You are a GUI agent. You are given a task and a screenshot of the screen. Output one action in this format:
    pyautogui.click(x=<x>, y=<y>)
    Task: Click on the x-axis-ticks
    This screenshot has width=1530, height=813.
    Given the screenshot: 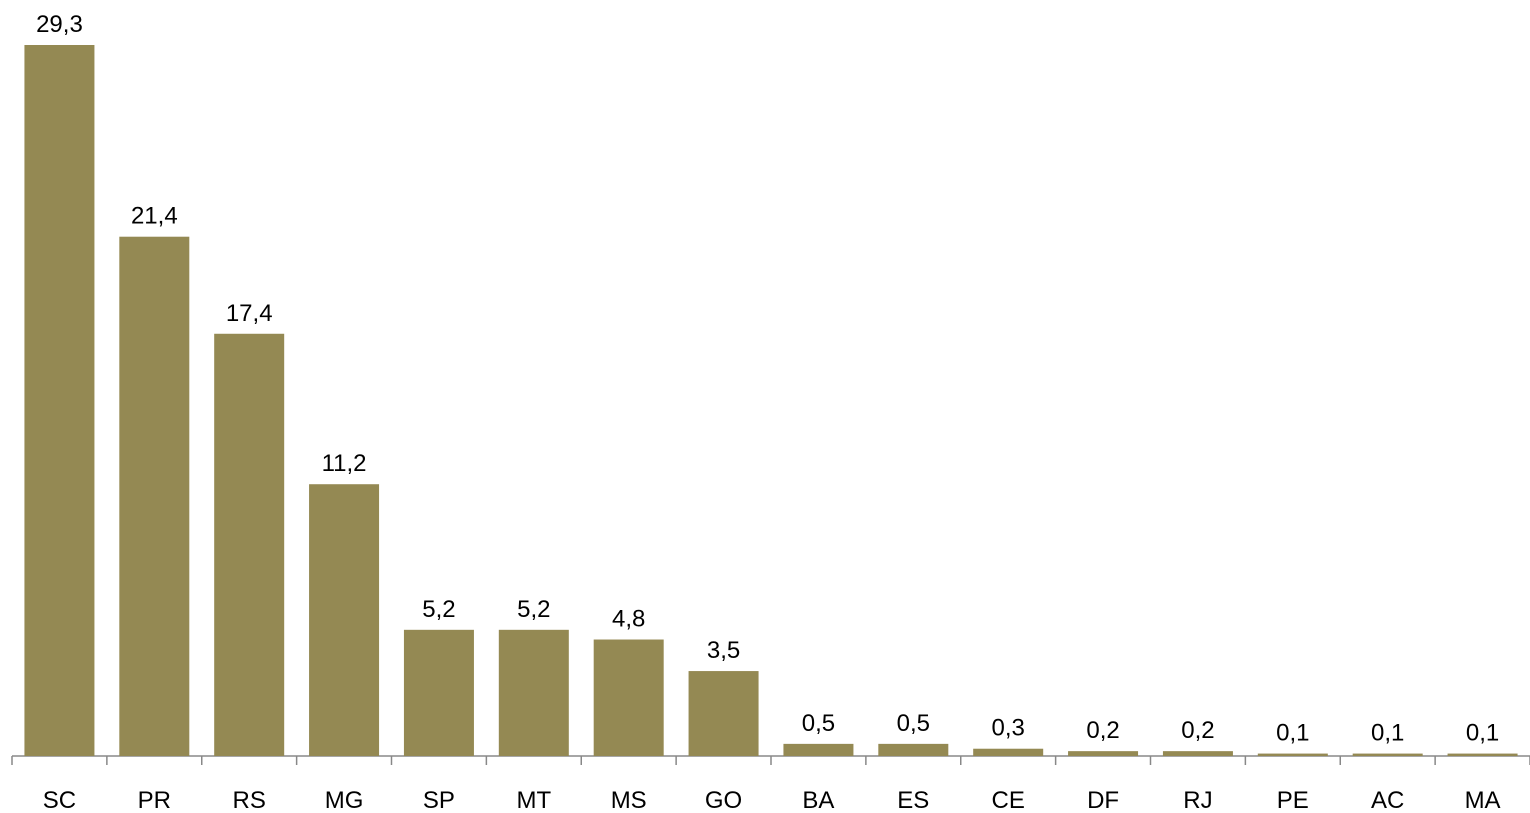 What is the action you would take?
    pyautogui.click(x=770, y=760)
    